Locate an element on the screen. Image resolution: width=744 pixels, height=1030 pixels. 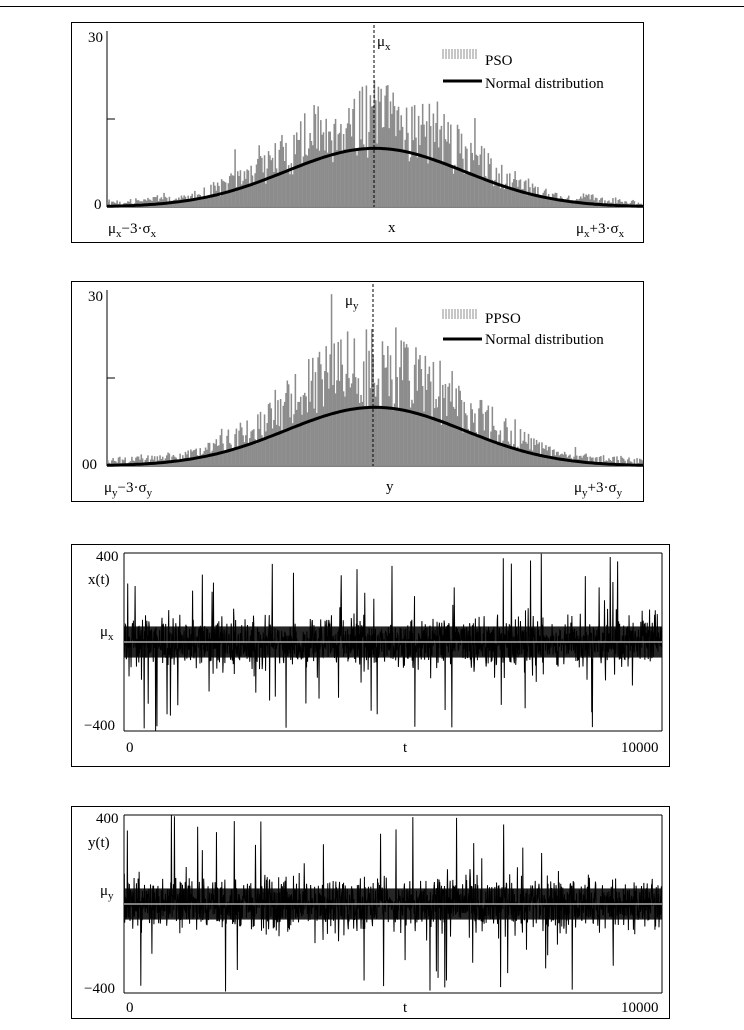
y-tick-bottom: 00 is located at coordinates (89, 465).